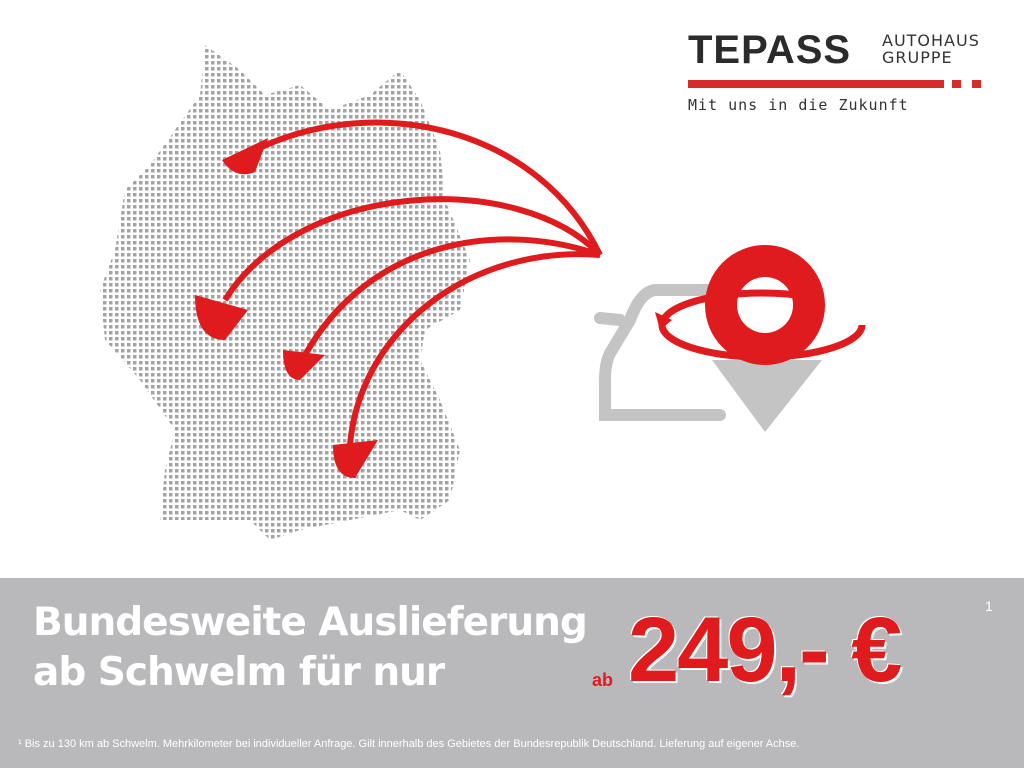 The height and width of the screenshot is (768, 1024). Describe the element at coordinates (310, 622) in the screenshot. I see `headline-line1: Bundesweite Auslieferung` at that location.